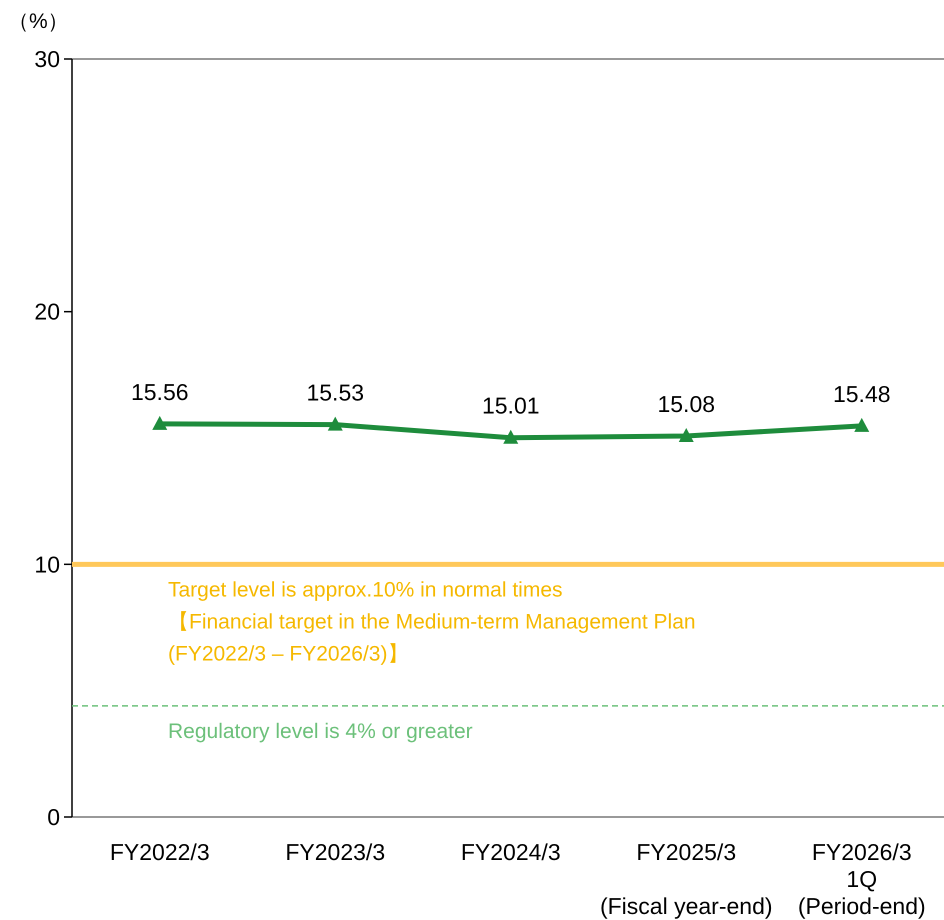 The height and width of the screenshot is (920, 944). What do you see at coordinates (510, 852) in the screenshot?
I see `x-tick-label: FY2024/3` at bounding box center [510, 852].